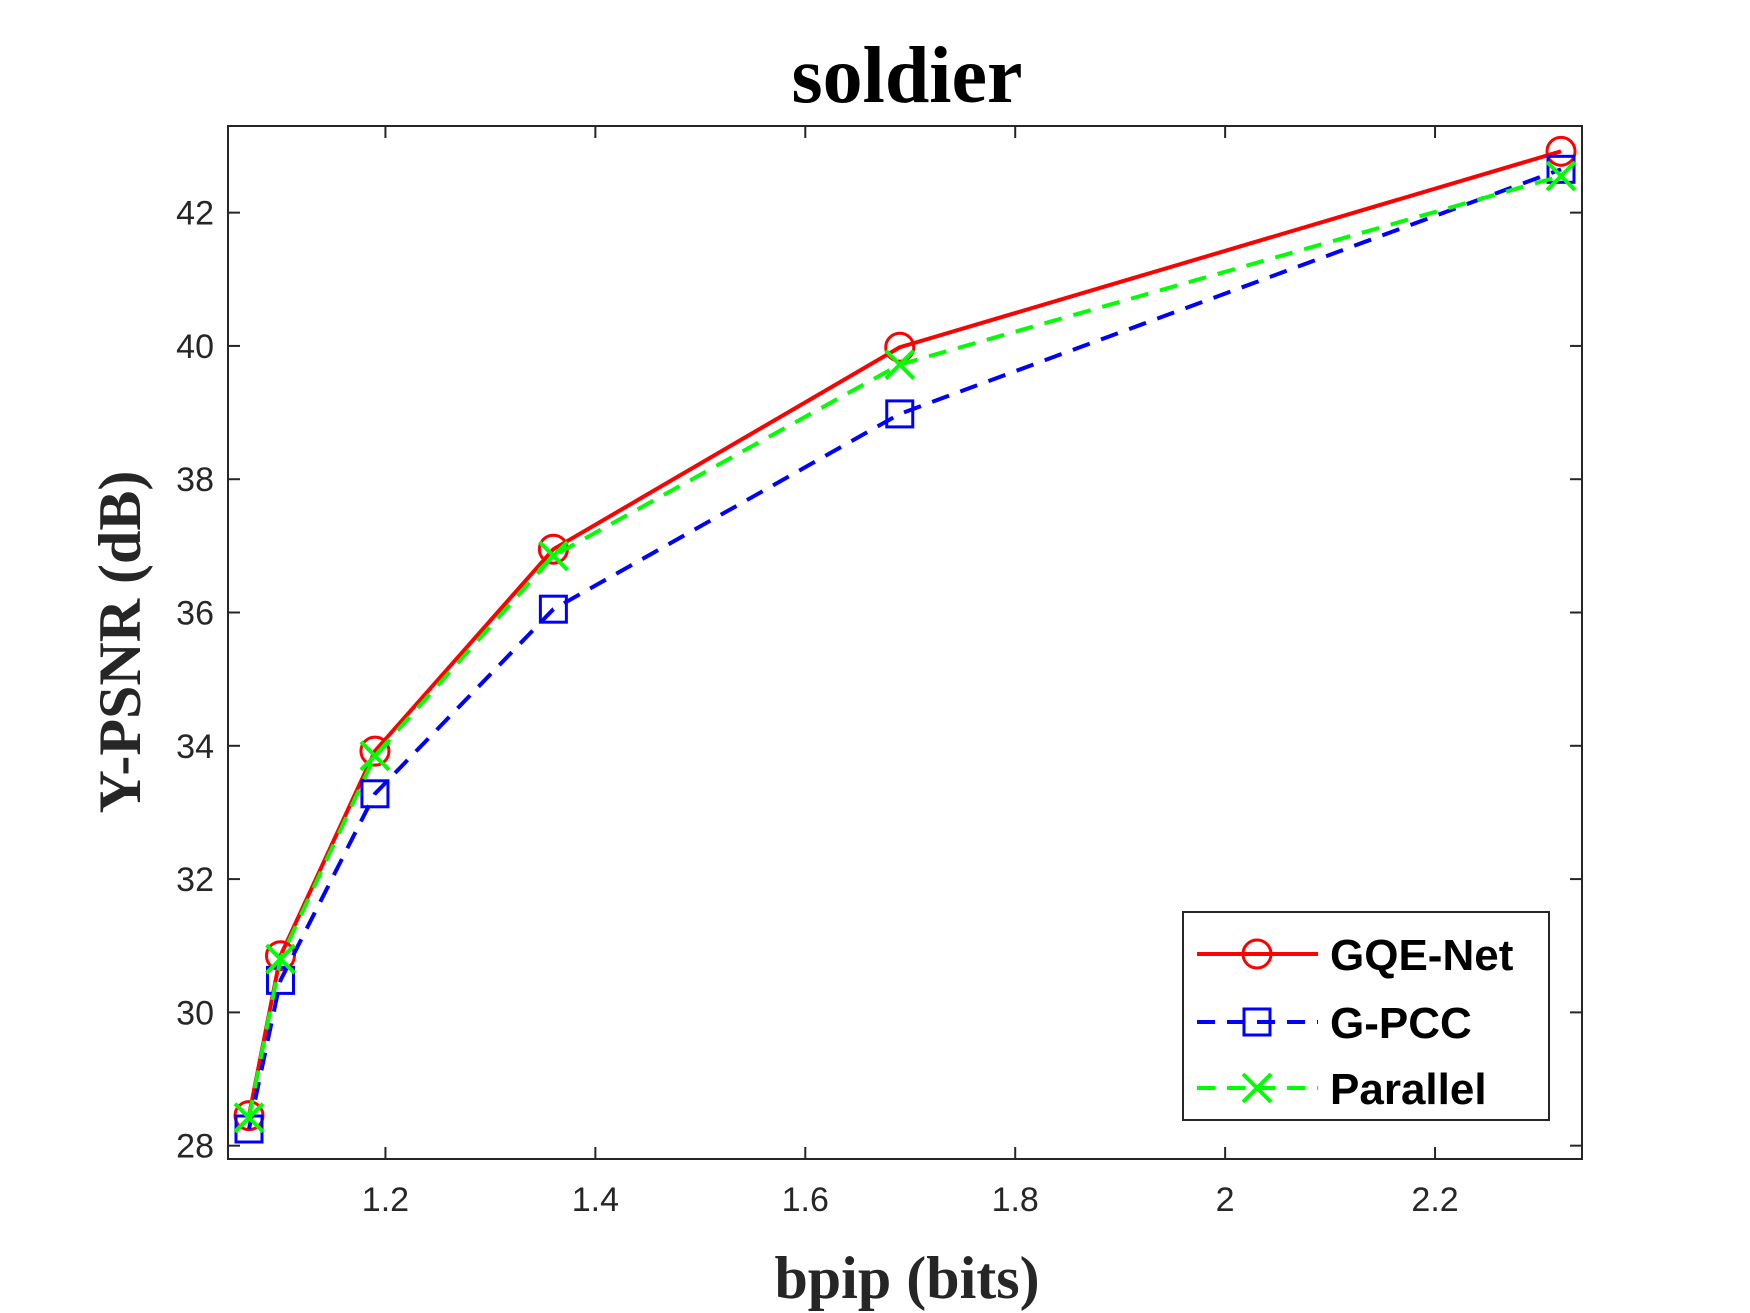 This screenshot has height=1313, width=1750. I want to click on y-tick-label: 30, so click(195, 1013).